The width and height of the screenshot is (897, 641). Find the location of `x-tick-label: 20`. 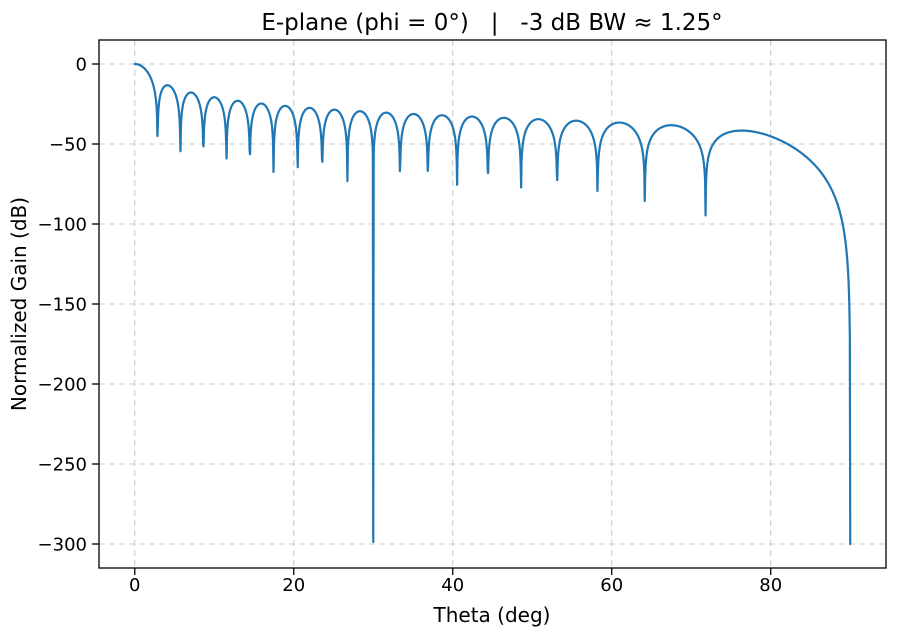

x-tick-label: 20 is located at coordinates (293, 585).